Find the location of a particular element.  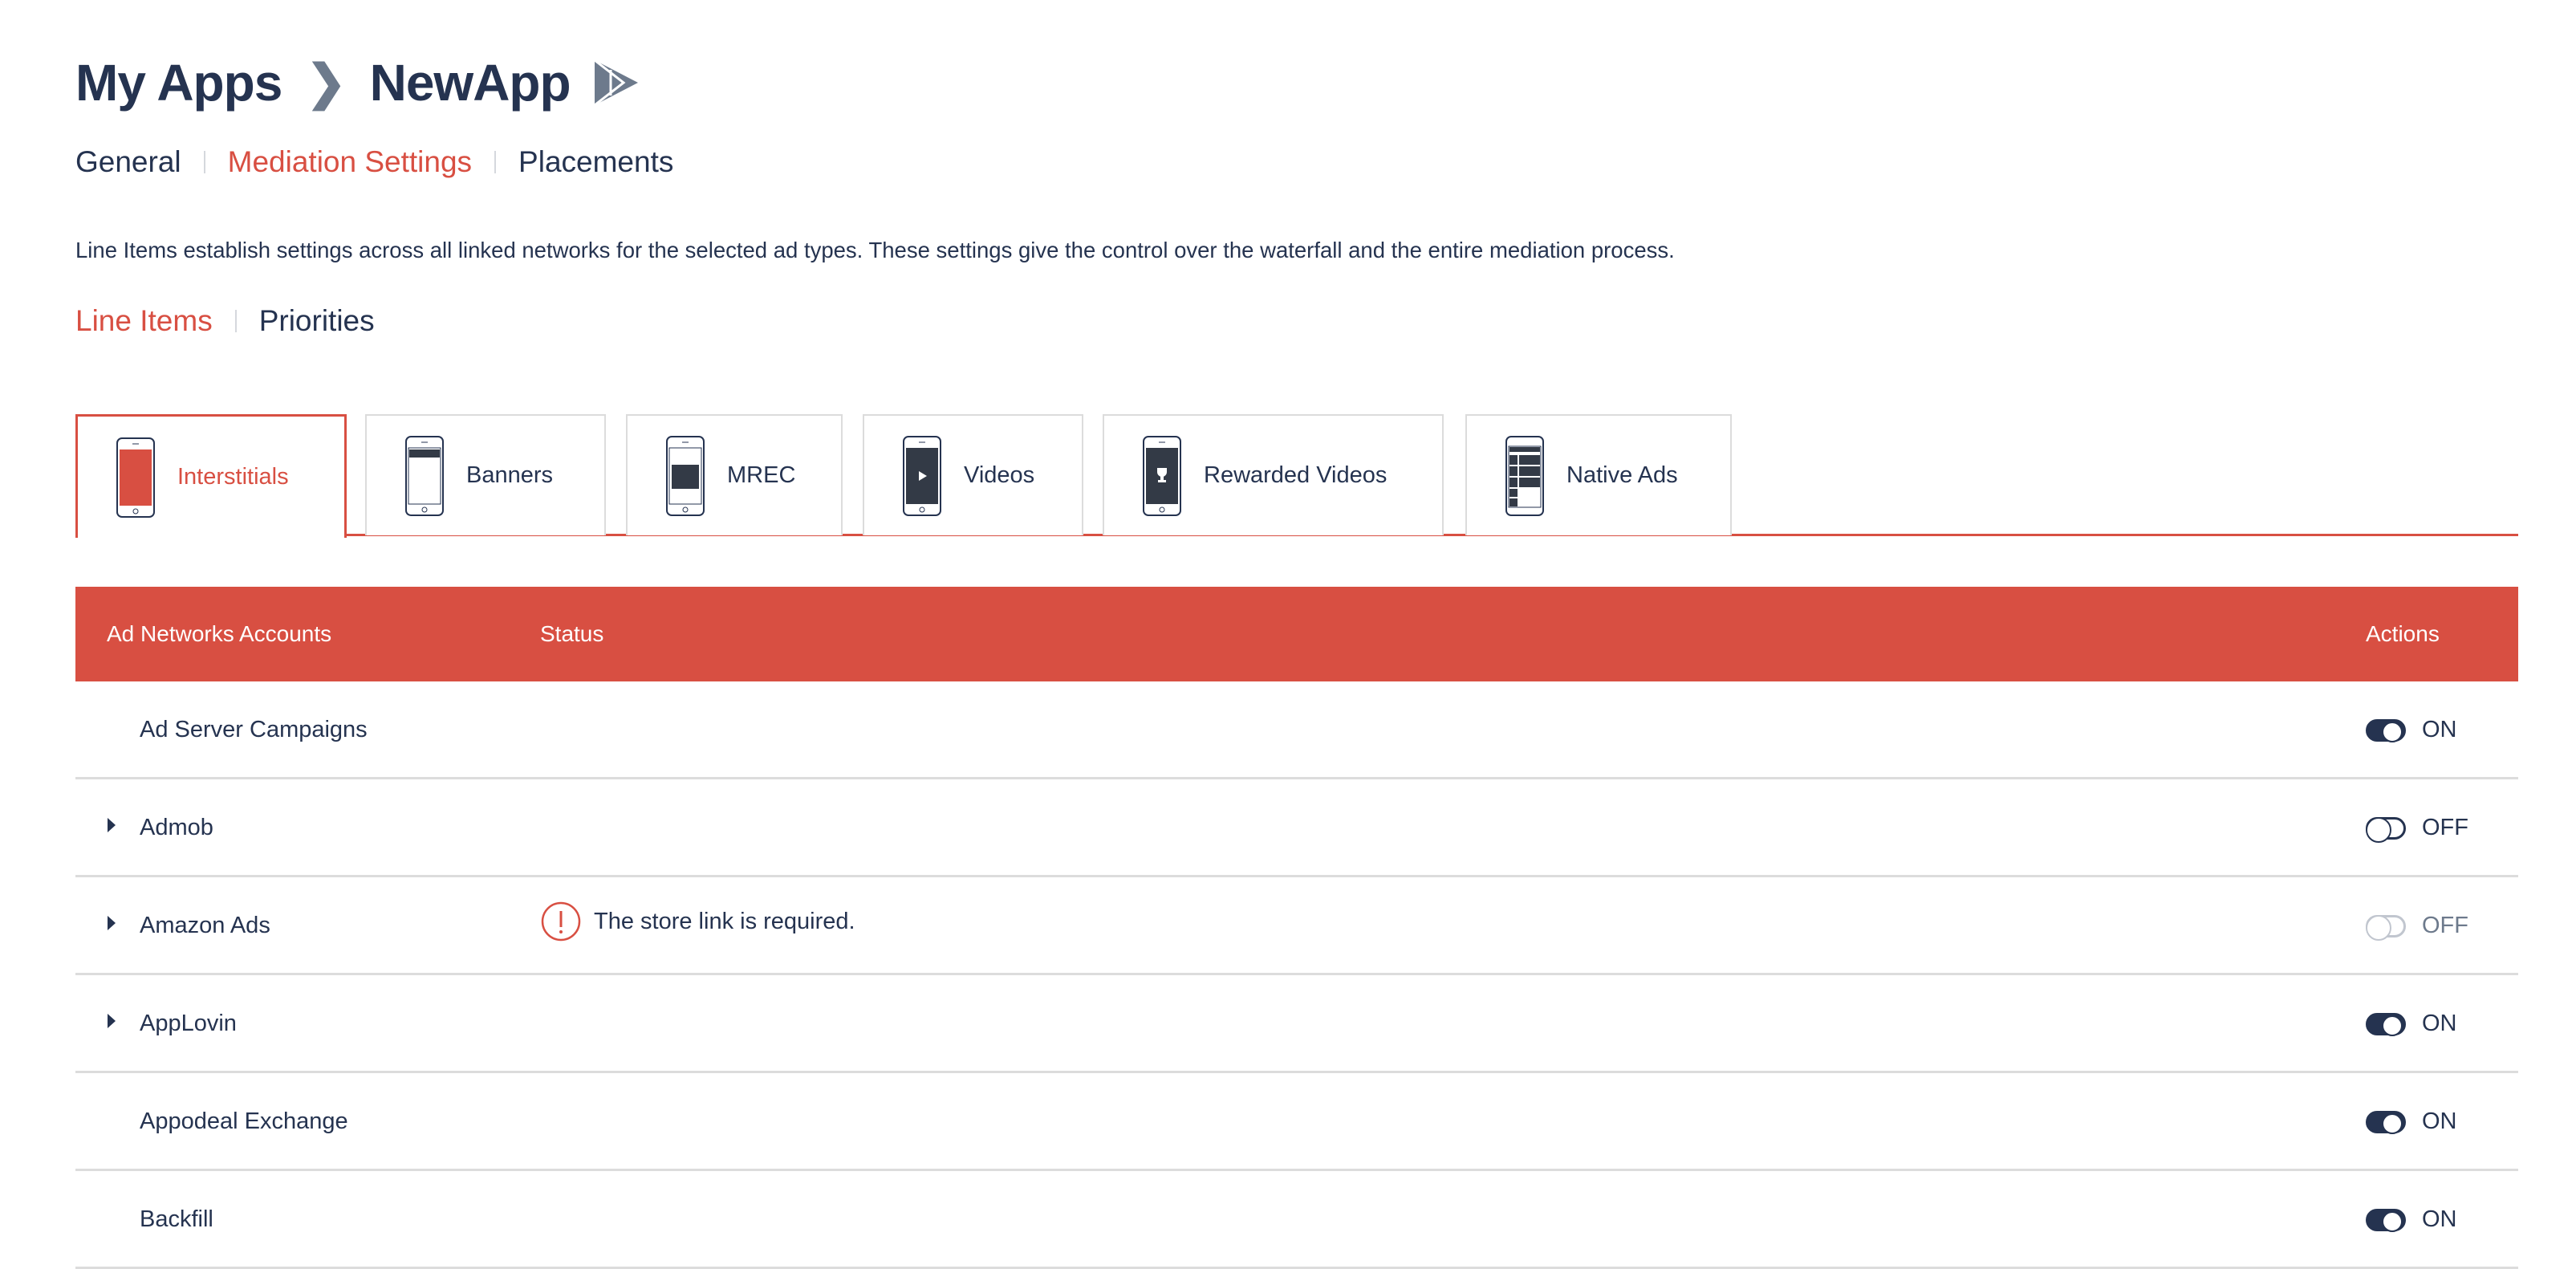

table-row: Backfill ON is located at coordinates (1296, 1220).